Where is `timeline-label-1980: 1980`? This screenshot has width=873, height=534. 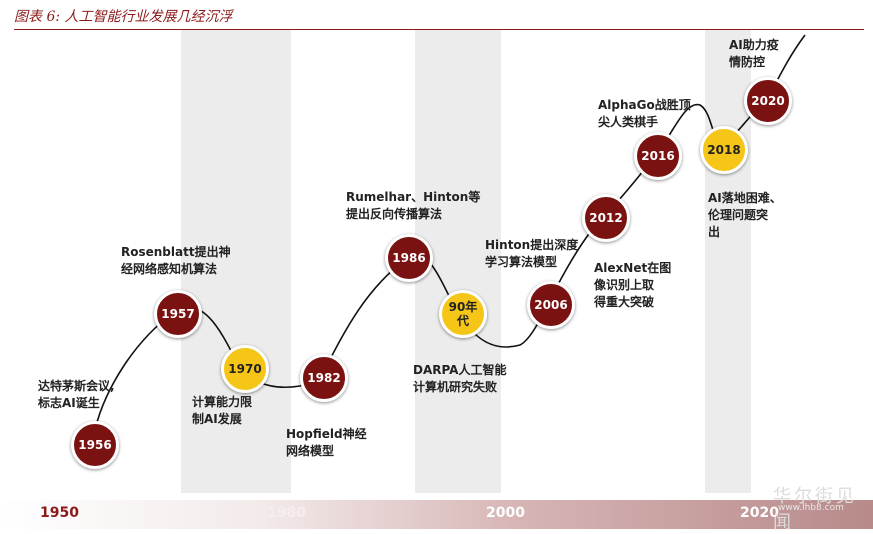 timeline-label-1980: 1980 is located at coordinates (286, 513).